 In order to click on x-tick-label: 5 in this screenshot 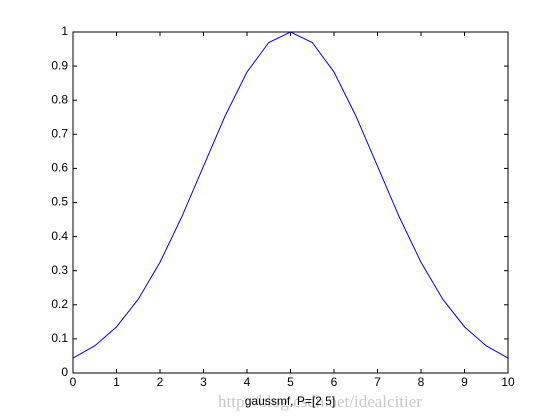, I will do `click(290, 382)`.